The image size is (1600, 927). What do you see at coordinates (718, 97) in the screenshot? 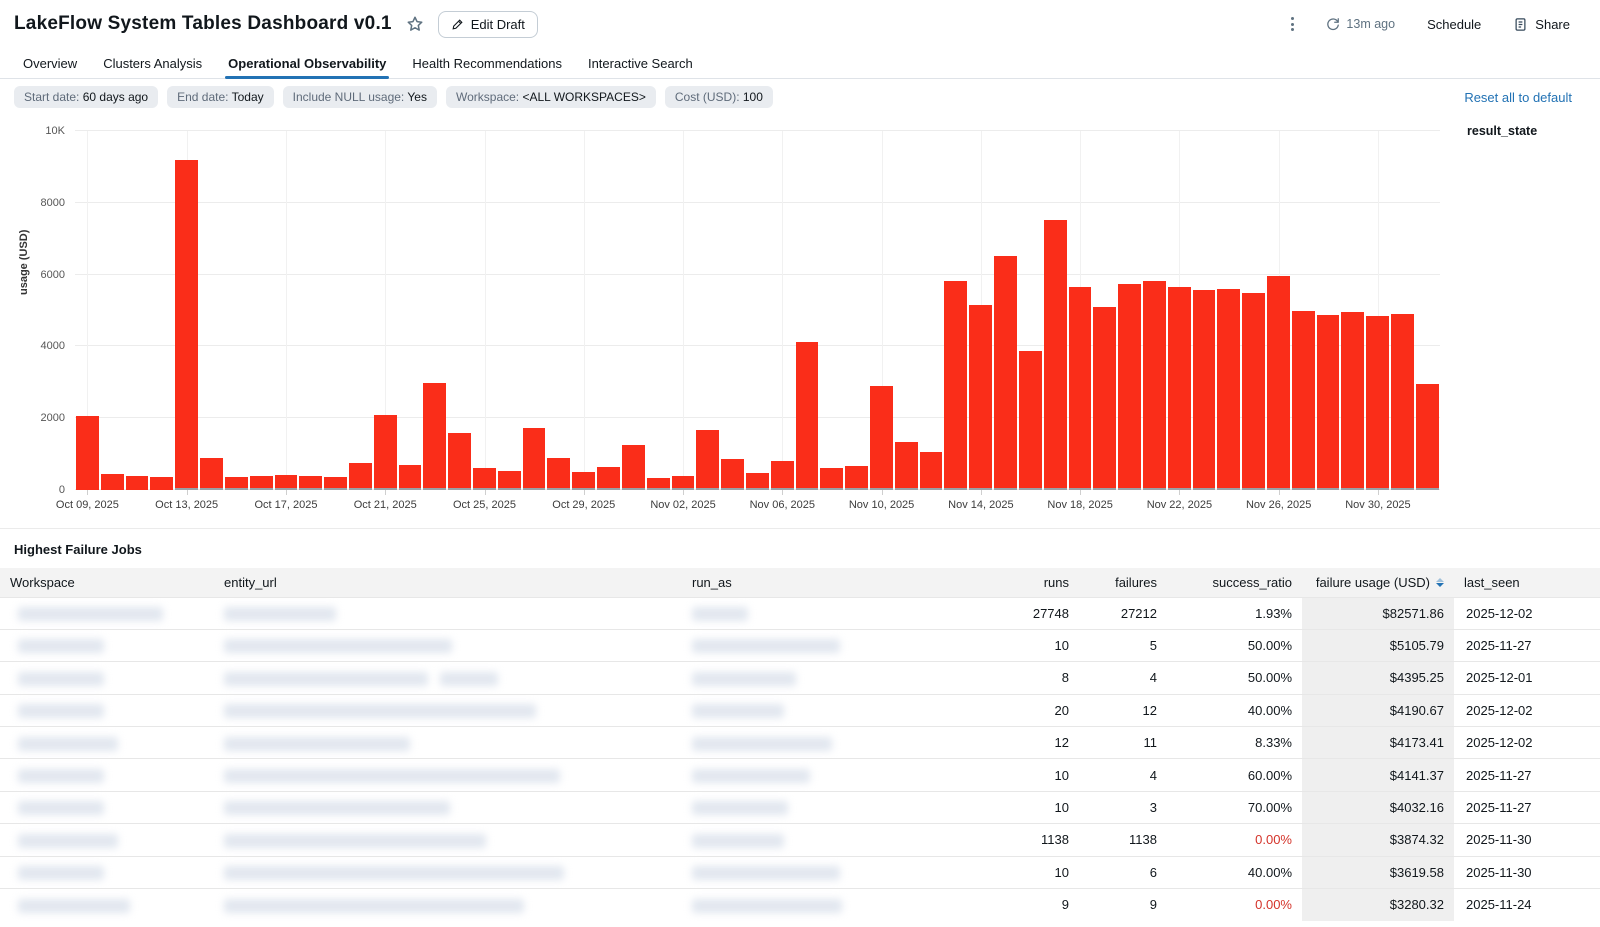
I see `filter-chip-cost-usd: Cost (USD): 100` at bounding box center [718, 97].